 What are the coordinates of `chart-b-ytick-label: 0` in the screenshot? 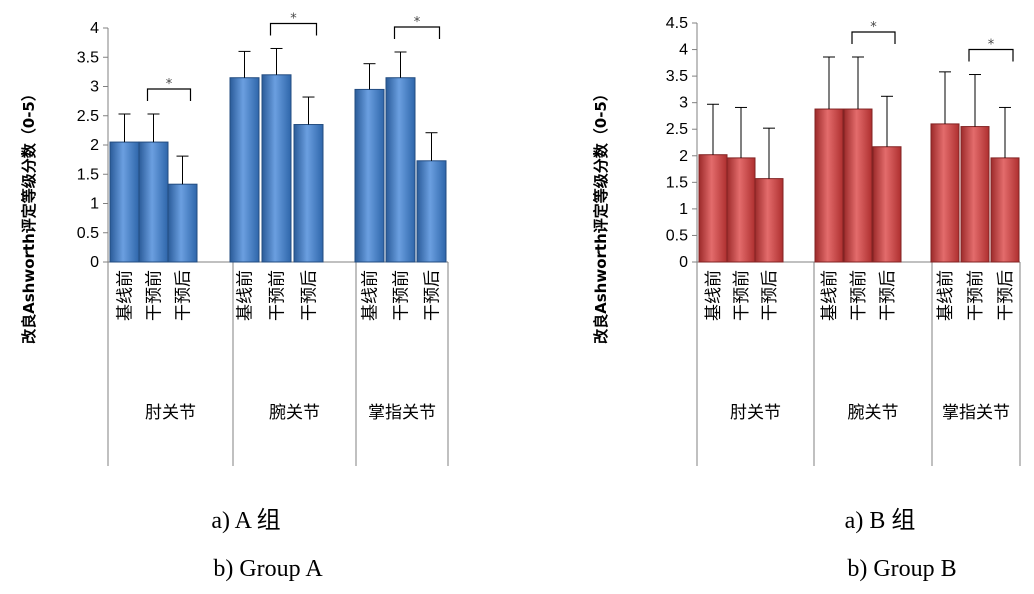 It's located at (683, 262).